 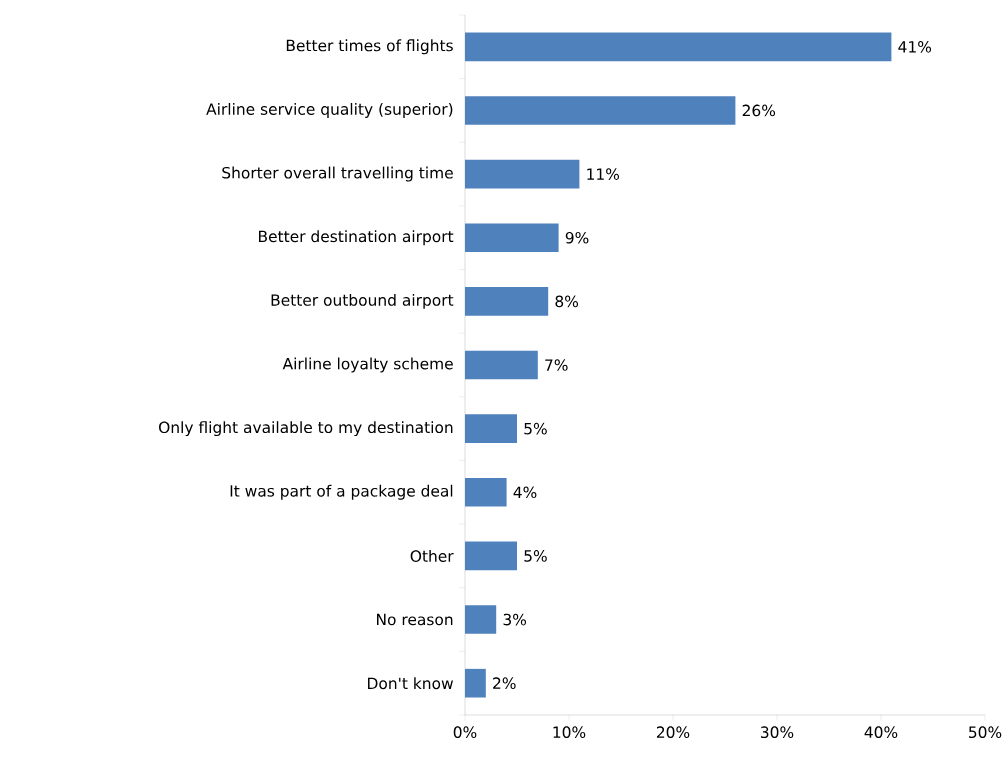 What do you see at coordinates (432, 555) in the screenshot?
I see `y-tick-label: Other` at bounding box center [432, 555].